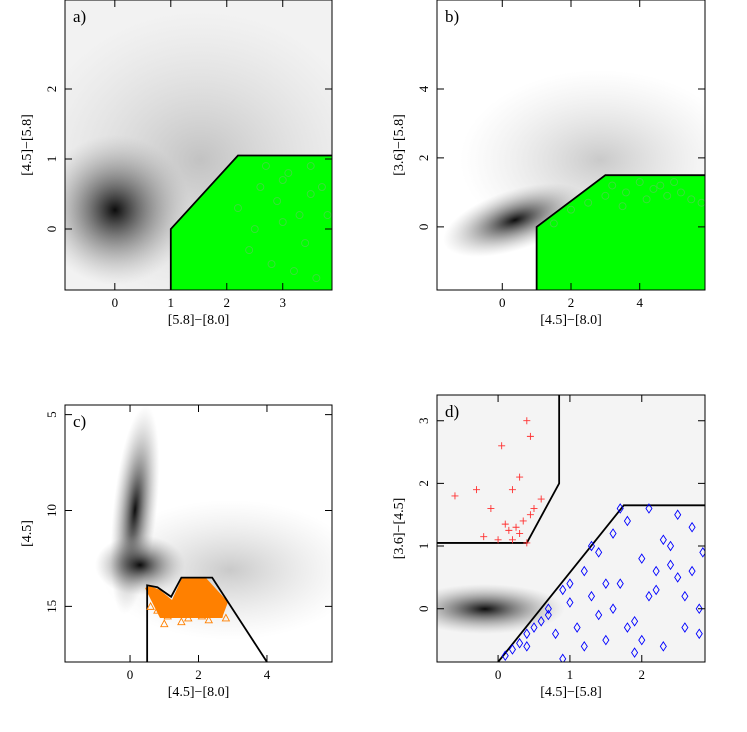  Describe the element at coordinates (423, 420) in the screenshot. I see `y-tick-label: 3` at that location.